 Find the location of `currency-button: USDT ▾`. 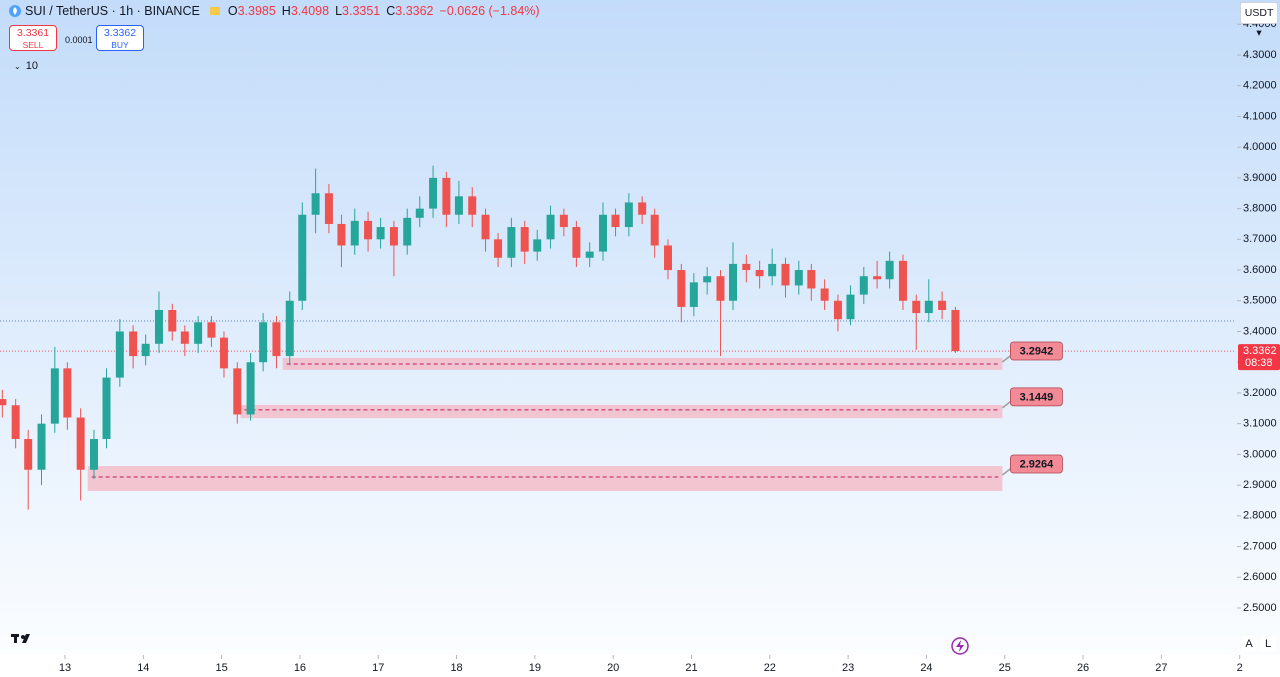

currency-button: USDT ▾ is located at coordinates (1259, 20).